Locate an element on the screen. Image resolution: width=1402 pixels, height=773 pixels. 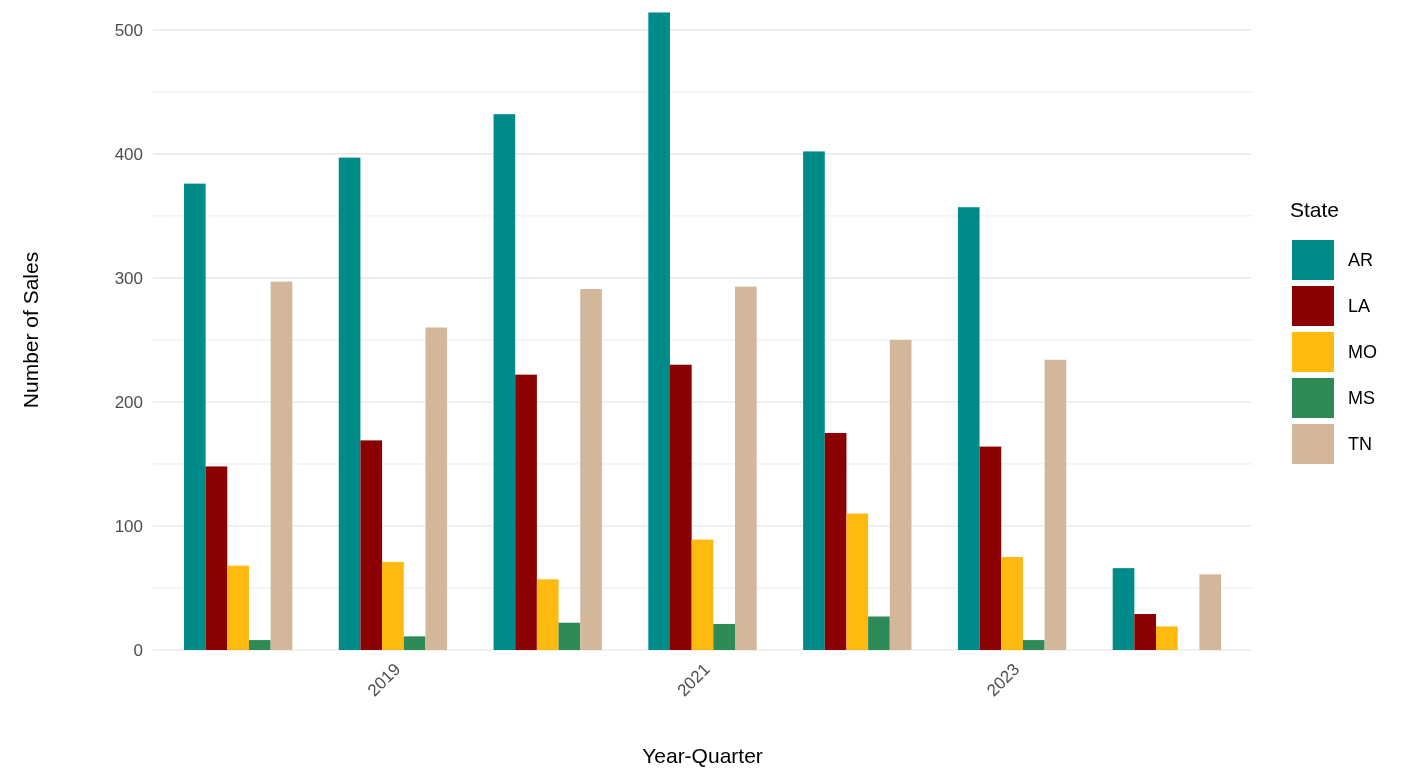
y-tick-label: 300 is located at coordinates (128, 278).